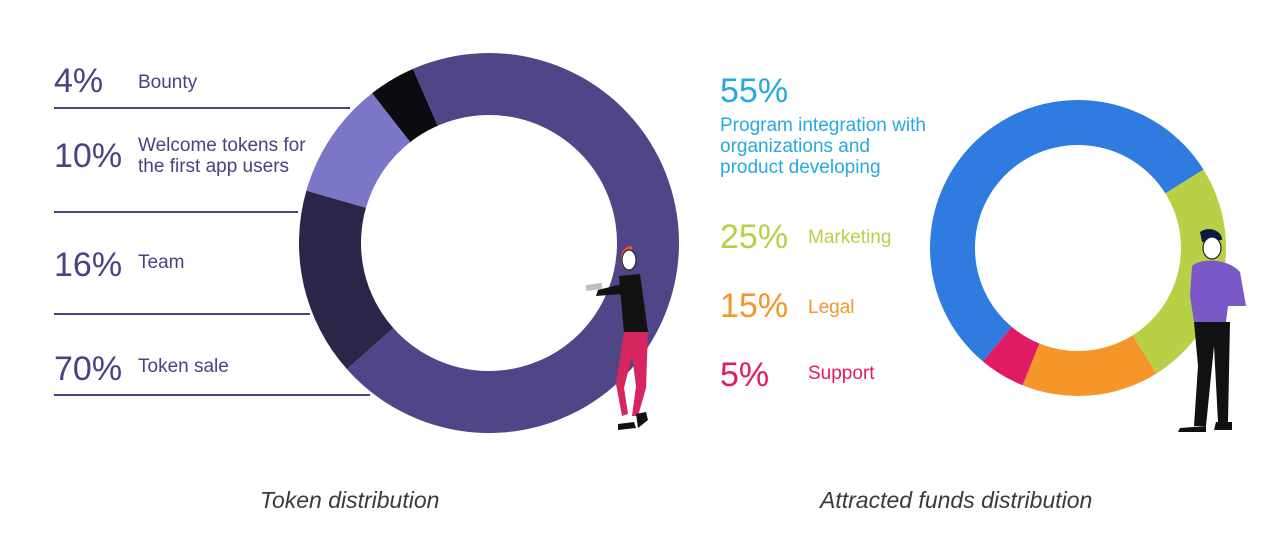 Image resolution: width=1280 pixels, height=555 pixels. What do you see at coordinates (841, 373) in the screenshot?
I see `funds-legend-label-support: Support` at bounding box center [841, 373].